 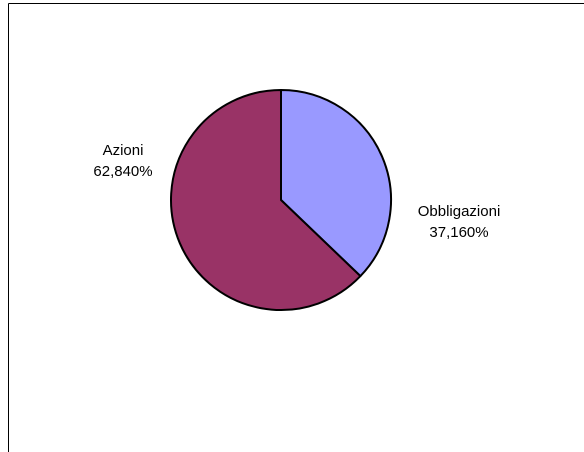 What do you see at coordinates (458, 232) in the screenshot?
I see `slice-value-obbligazioni: 37,160%` at bounding box center [458, 232].